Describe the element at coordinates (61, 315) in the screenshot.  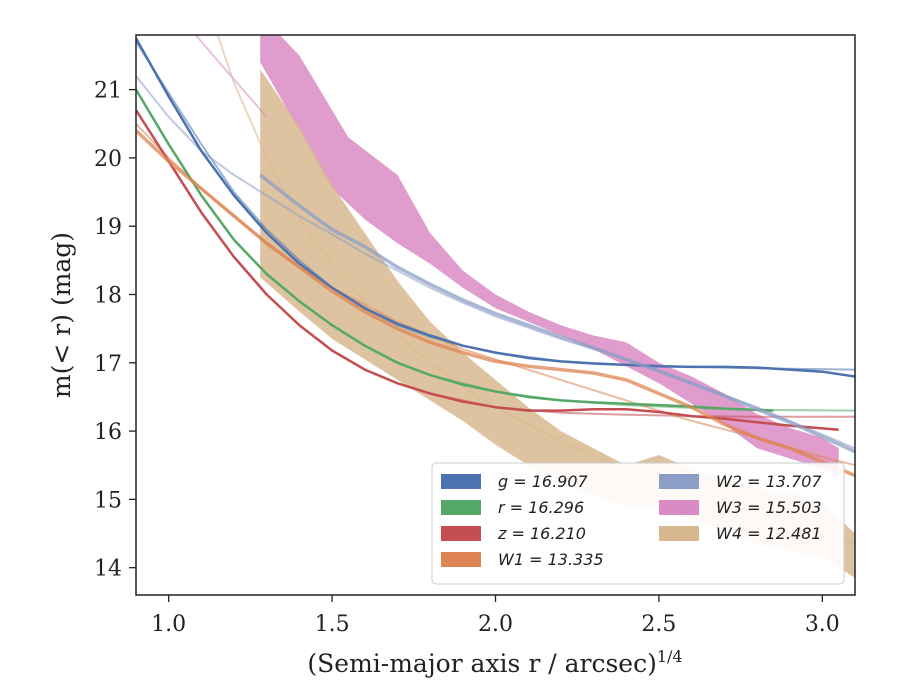
I see `y-axis-label: m(< r) (mag)` at that location.